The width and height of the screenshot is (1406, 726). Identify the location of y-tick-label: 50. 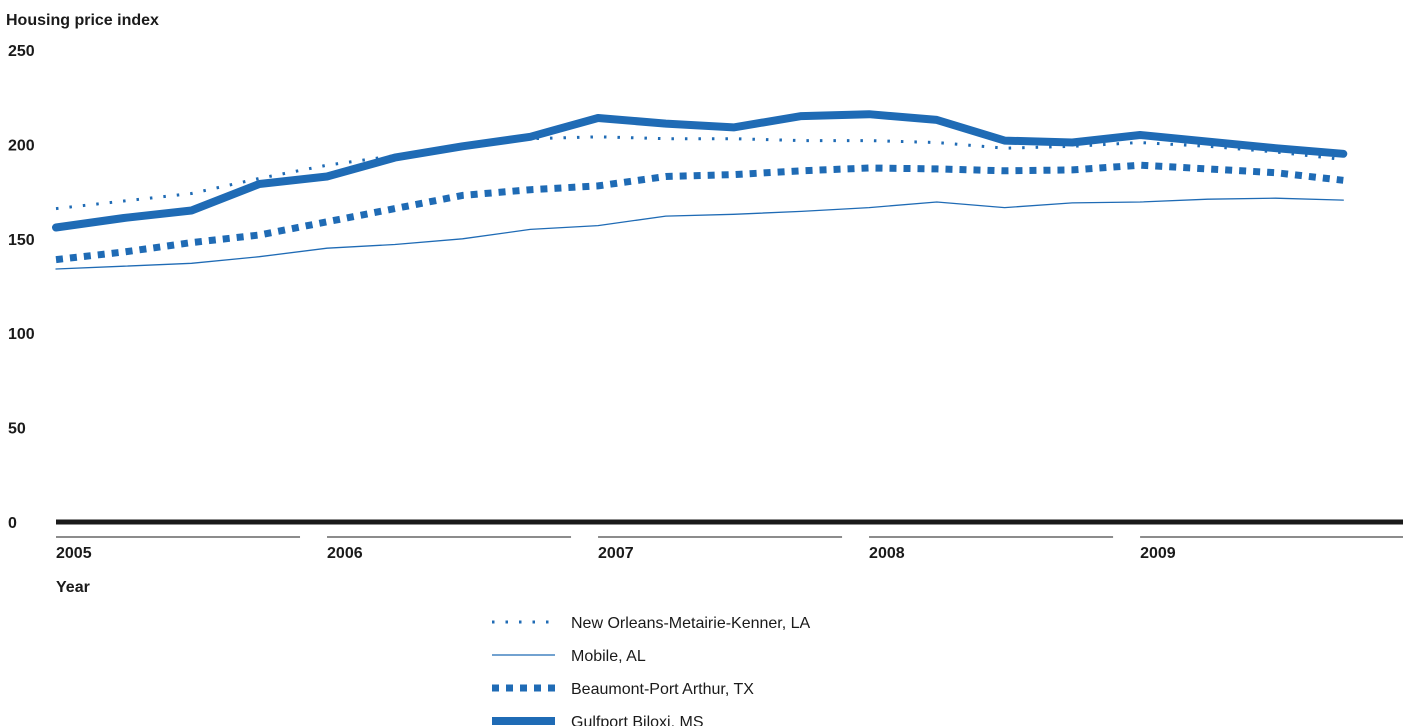
(17, 429).